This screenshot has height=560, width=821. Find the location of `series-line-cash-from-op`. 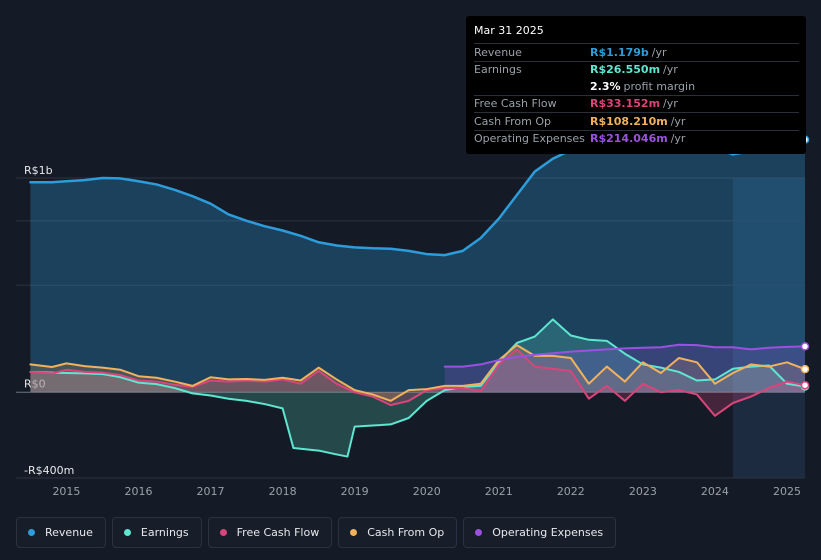

series-line-cash-from-op is located at coordinates (417, 373).